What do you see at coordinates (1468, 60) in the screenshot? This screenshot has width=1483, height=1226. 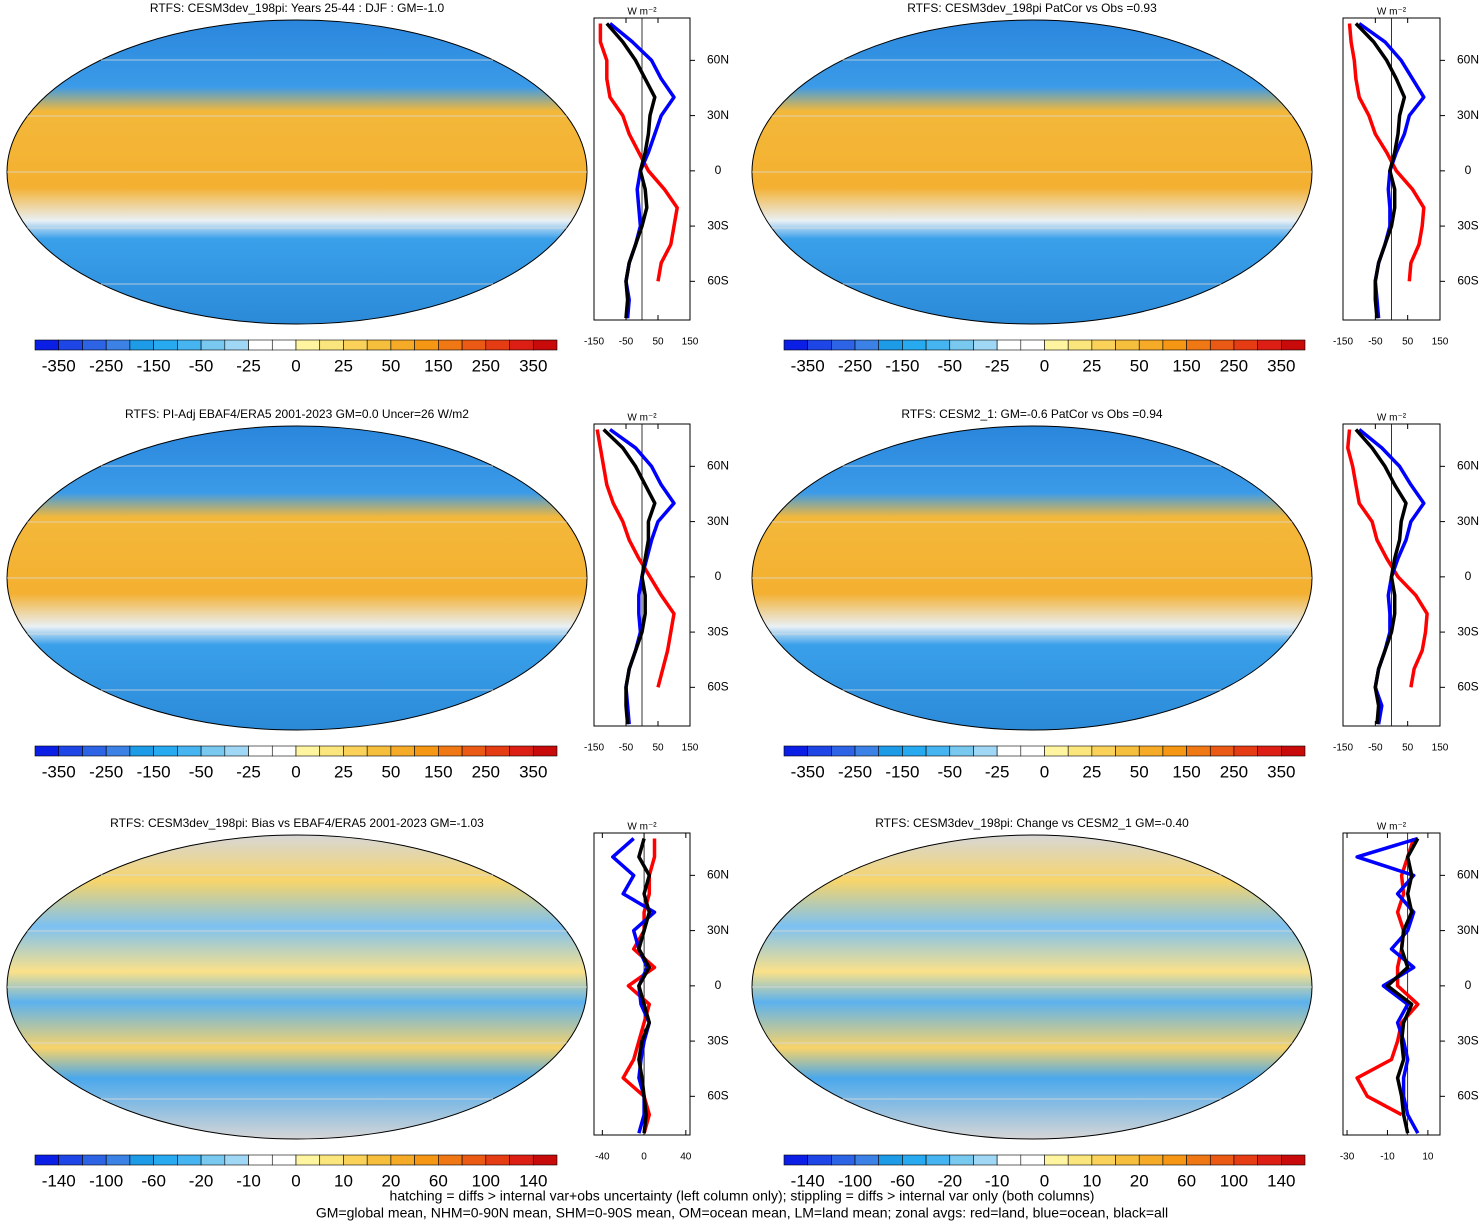 I see `y-tick-label: 60N` at bounding box center [1468, 60].